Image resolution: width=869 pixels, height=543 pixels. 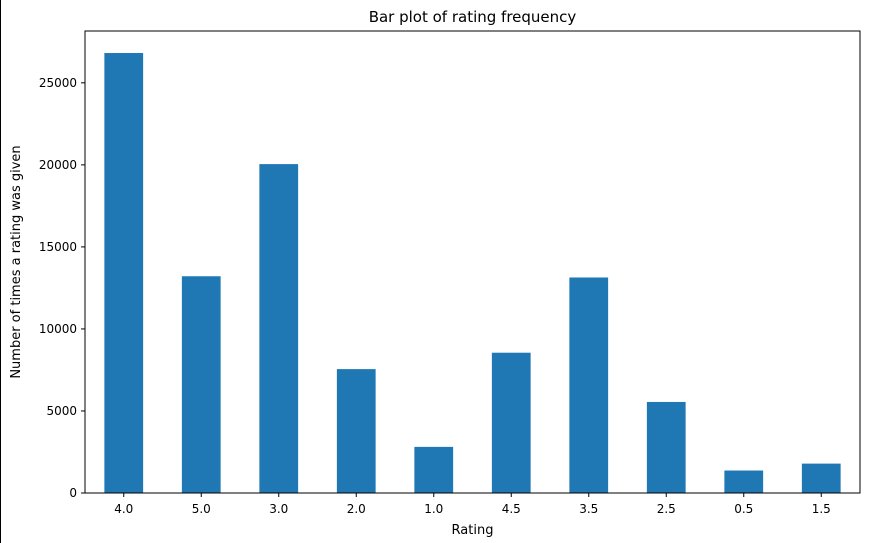 What do you see at coordinates (278, 509) in the screenshot?
I see `x-tick-label: 3.0` at bounding box center [278, 509].